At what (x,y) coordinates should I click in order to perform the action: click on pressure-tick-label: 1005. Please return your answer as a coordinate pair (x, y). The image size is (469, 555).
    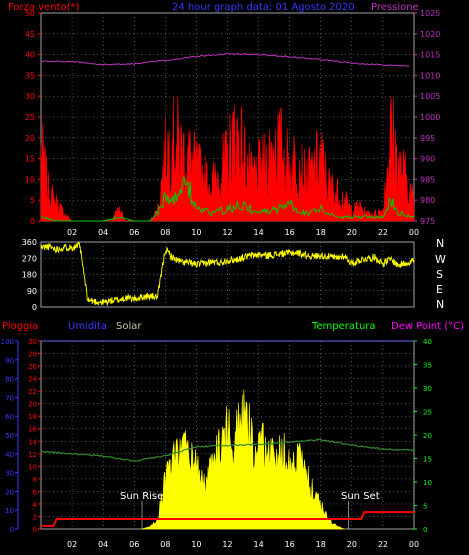
    Looking at the image, I should click on (430, 96).